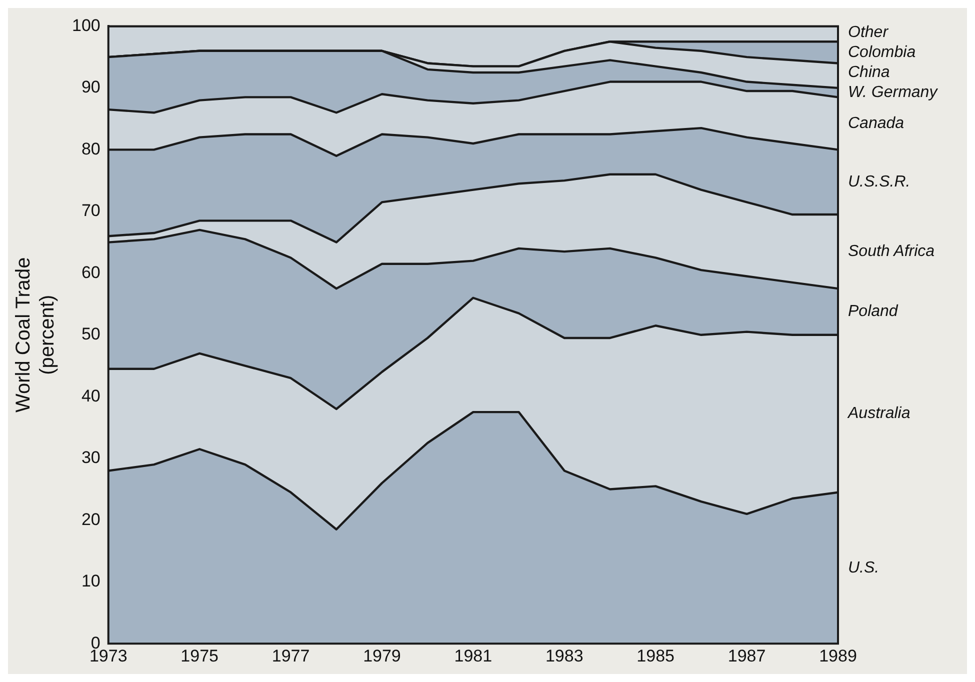  Describe the element at coordinates (864, 567) in the screenshot. I see `series-label: U.S.` at that location.